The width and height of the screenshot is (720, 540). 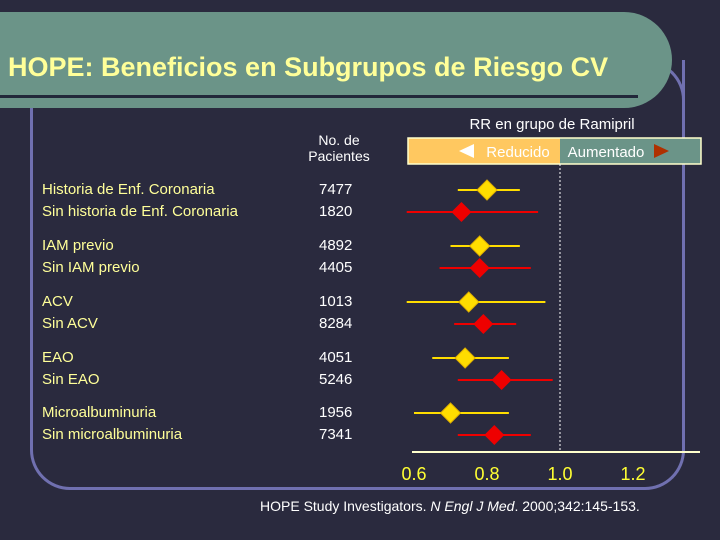 What do you see at coordinates (99, 412) in the screenshot?
I see `row-label: Microalbuminuria` at bounding box center [99, 412].